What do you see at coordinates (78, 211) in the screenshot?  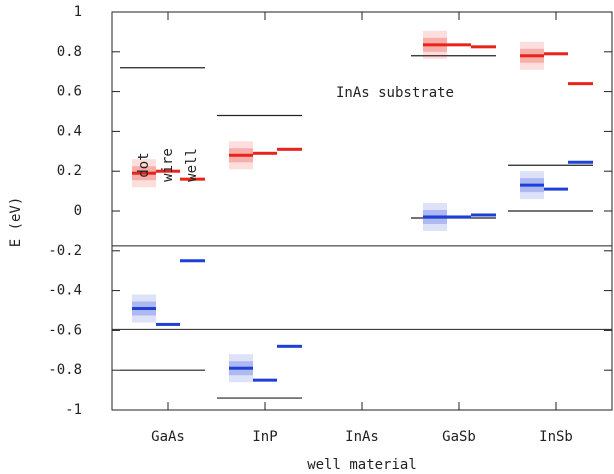 I see `y-tick-label: 0` at bounding box center [78, 211].